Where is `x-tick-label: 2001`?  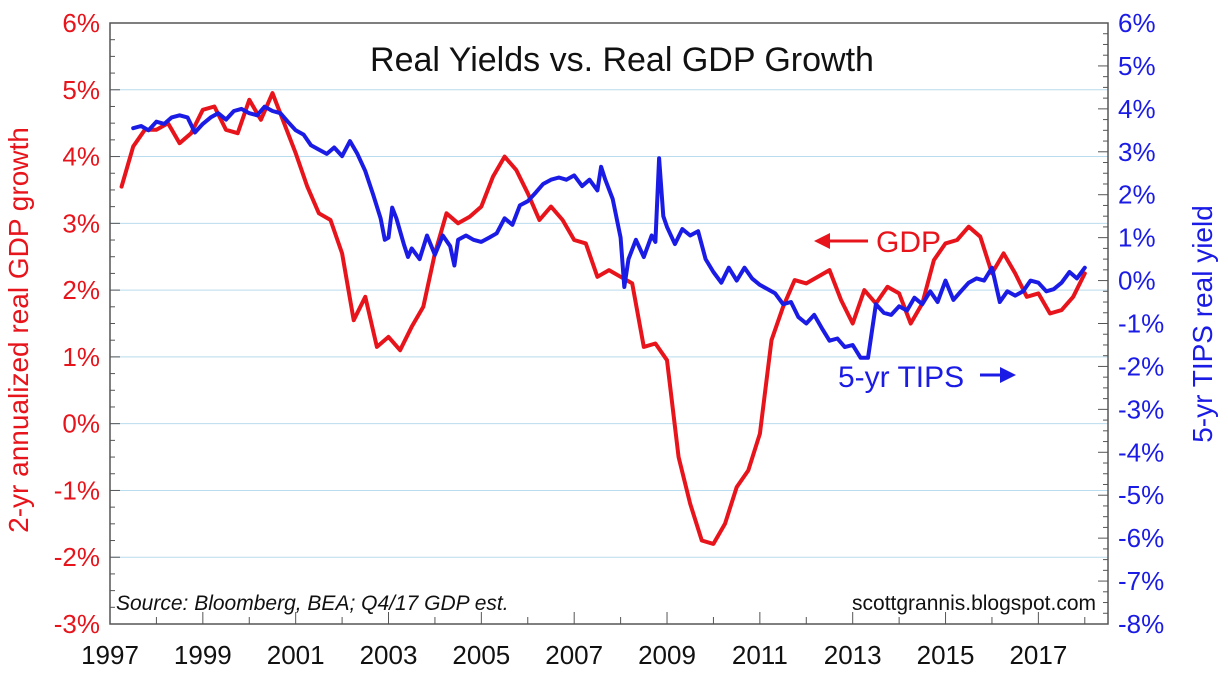 x-tick-label: 2001 is located at coordinates (296, 655).